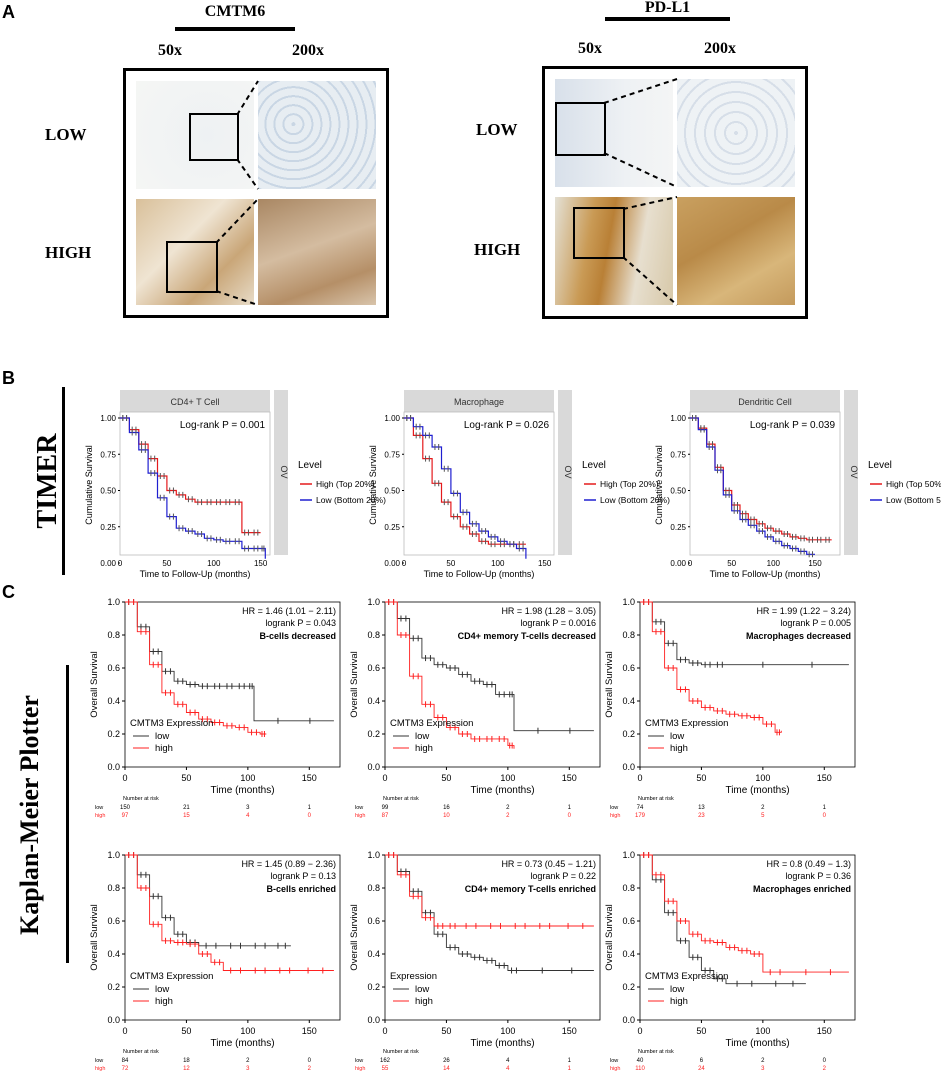  What do you see at coordinates (125, 808) in the screenshot?
I see `km-risk-low-count: 150` at bounding box center [125, 808].